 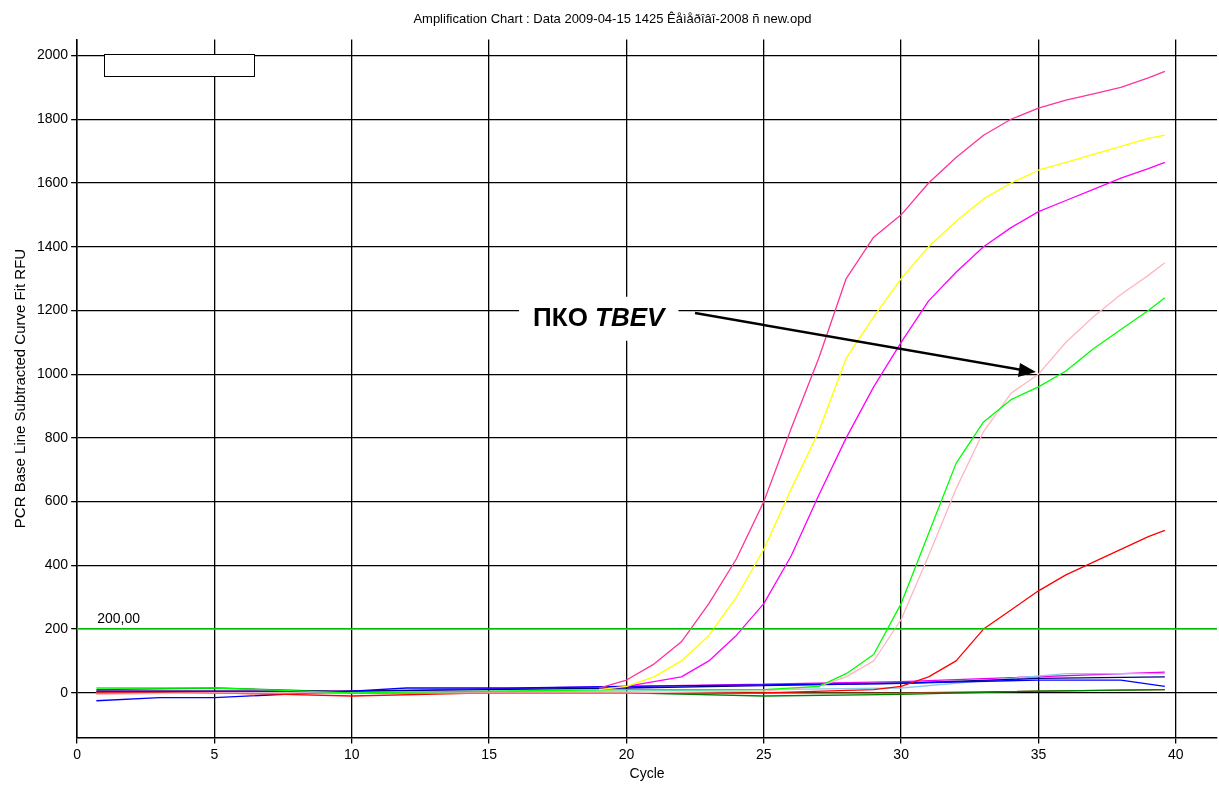 I want to click on y-tick-label: 1000, so click(x=52, y=373).